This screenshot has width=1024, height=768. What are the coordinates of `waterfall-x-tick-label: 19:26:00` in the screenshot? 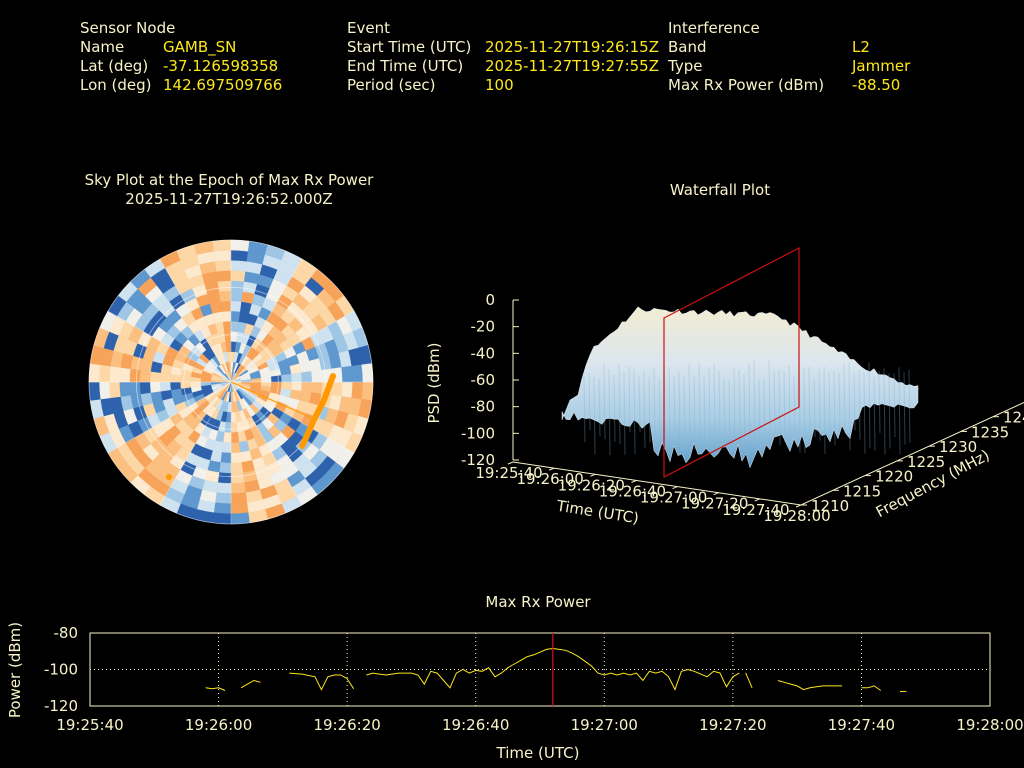 It's located at (549, 479).